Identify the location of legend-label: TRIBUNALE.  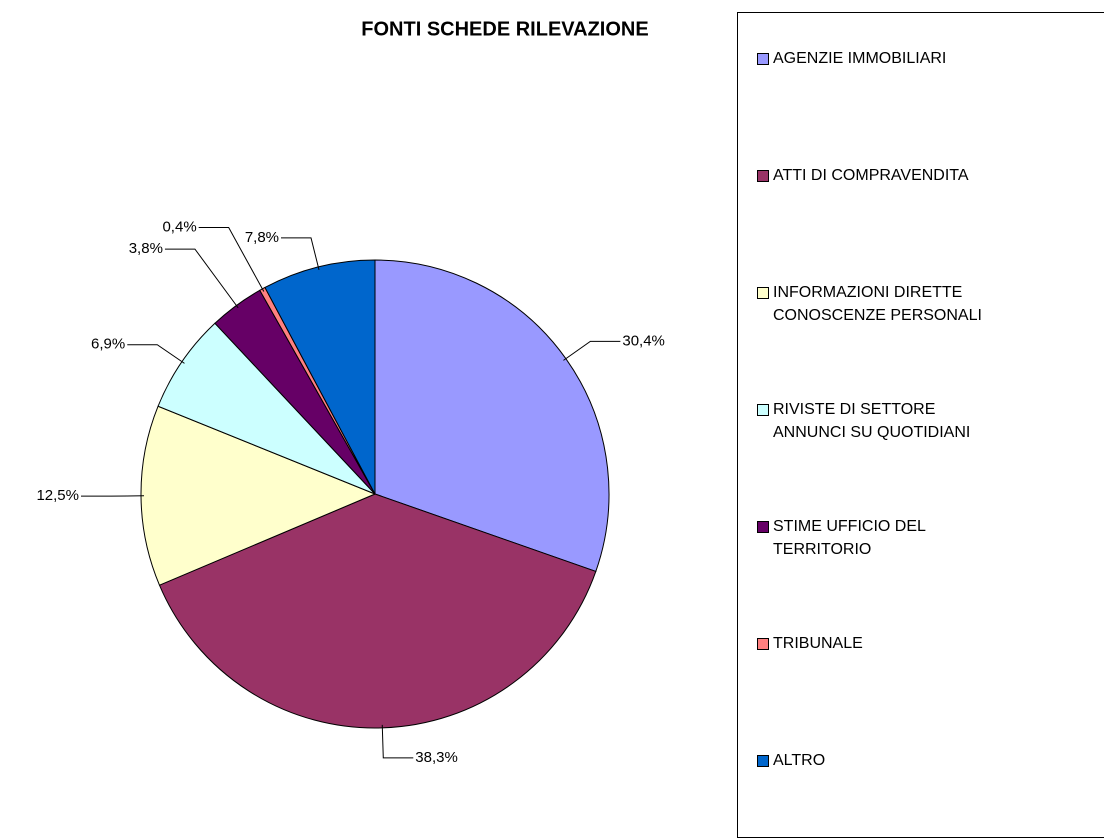
(818, 643).